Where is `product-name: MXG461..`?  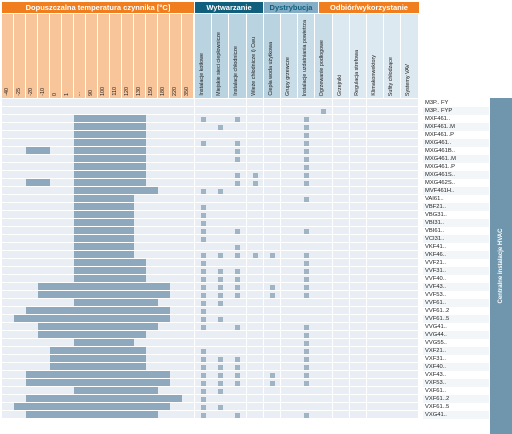 product-name: MXG461.. is located at coordinates (456, 143).